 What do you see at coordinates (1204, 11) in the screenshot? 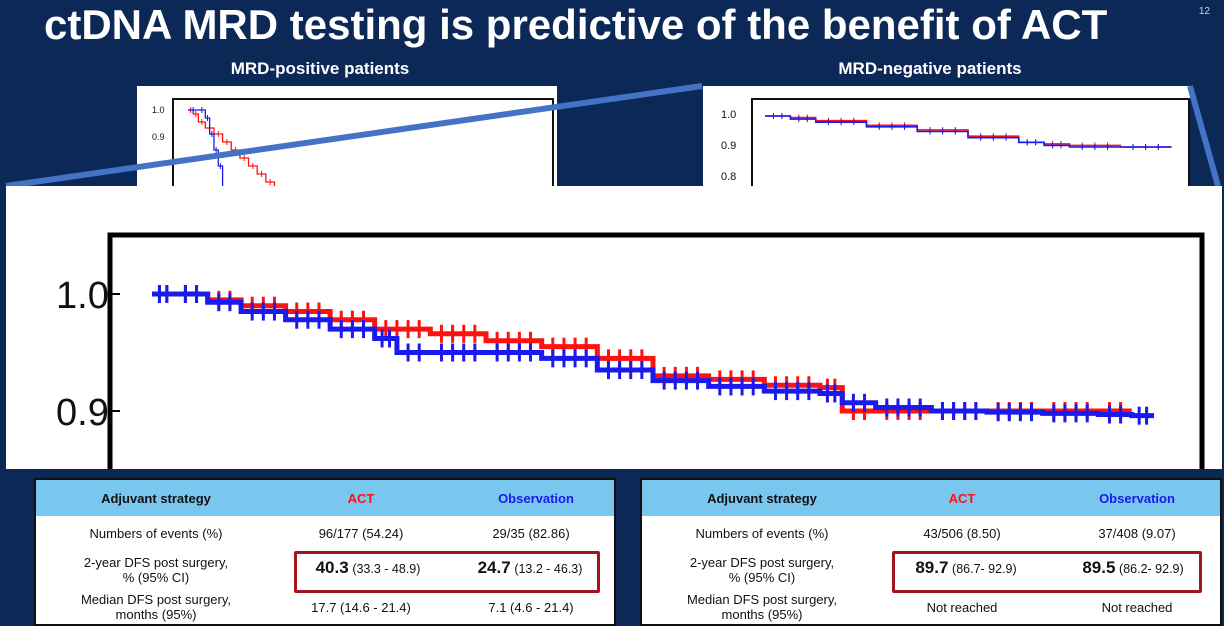
I see `slide-number: 12` at bounding box center [1204, 11].